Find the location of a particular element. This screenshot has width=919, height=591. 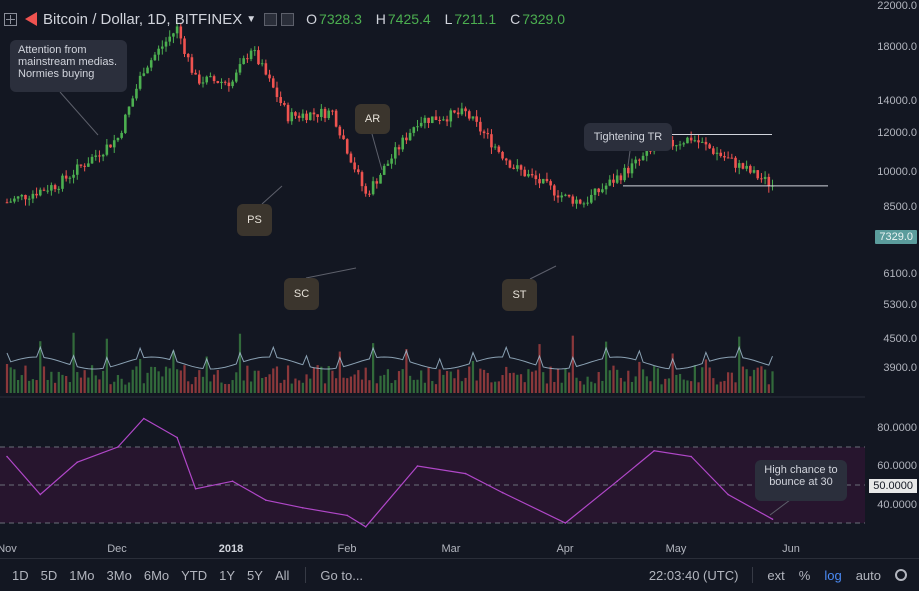

percent-toggle: % is located at coordinates (804, 575).